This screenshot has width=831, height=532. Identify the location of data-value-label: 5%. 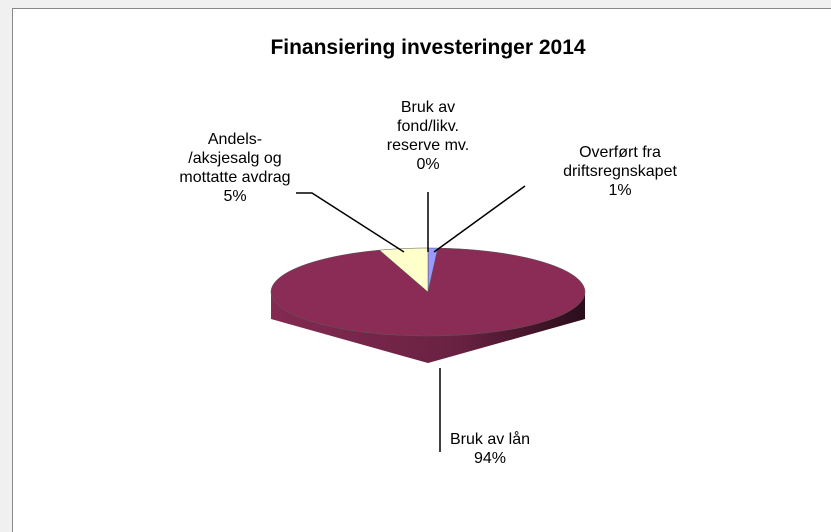
(235, 196).